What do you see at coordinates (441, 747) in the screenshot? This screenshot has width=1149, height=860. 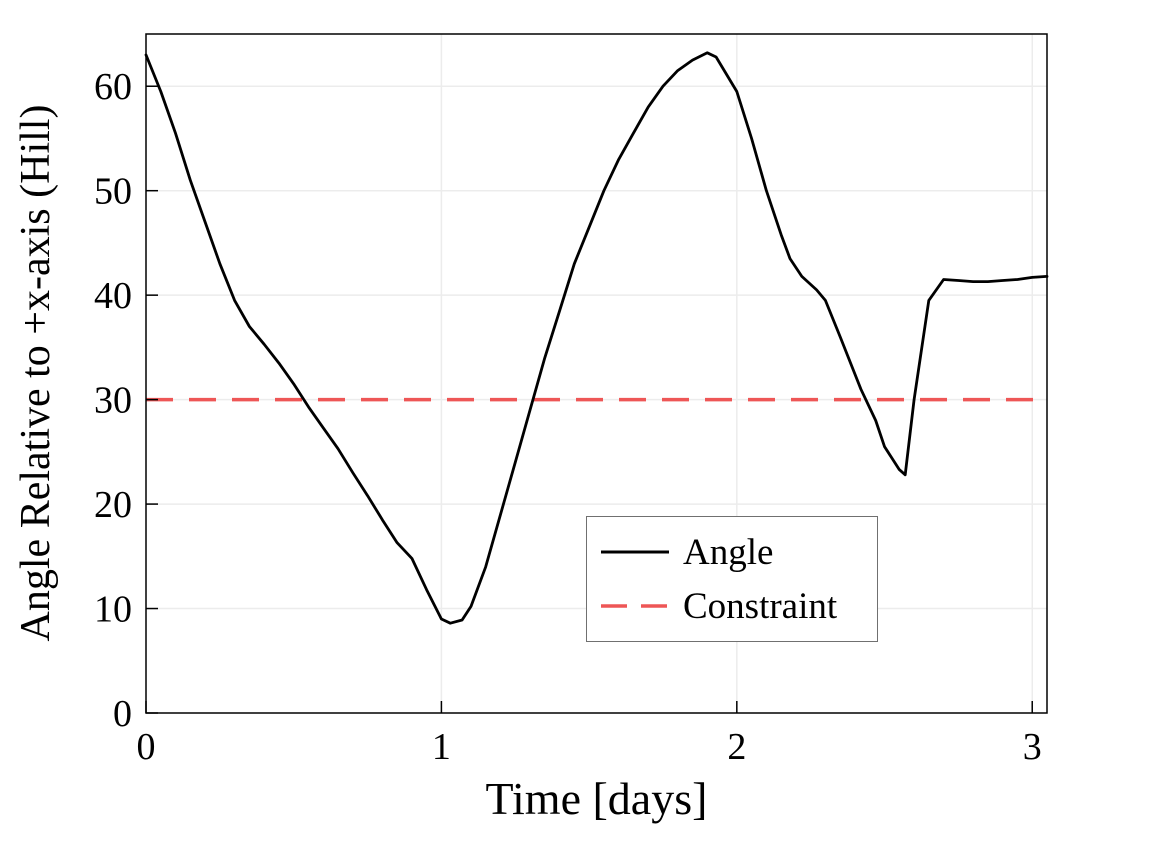 I see `x-tick-label: 1` at bounding box center [441, 747].